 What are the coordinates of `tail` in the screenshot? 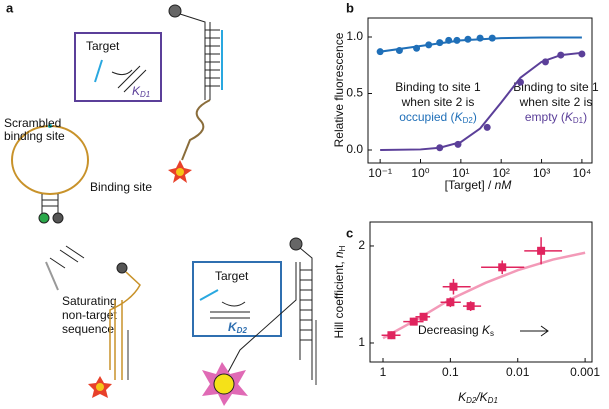 It's located at (196, 130).